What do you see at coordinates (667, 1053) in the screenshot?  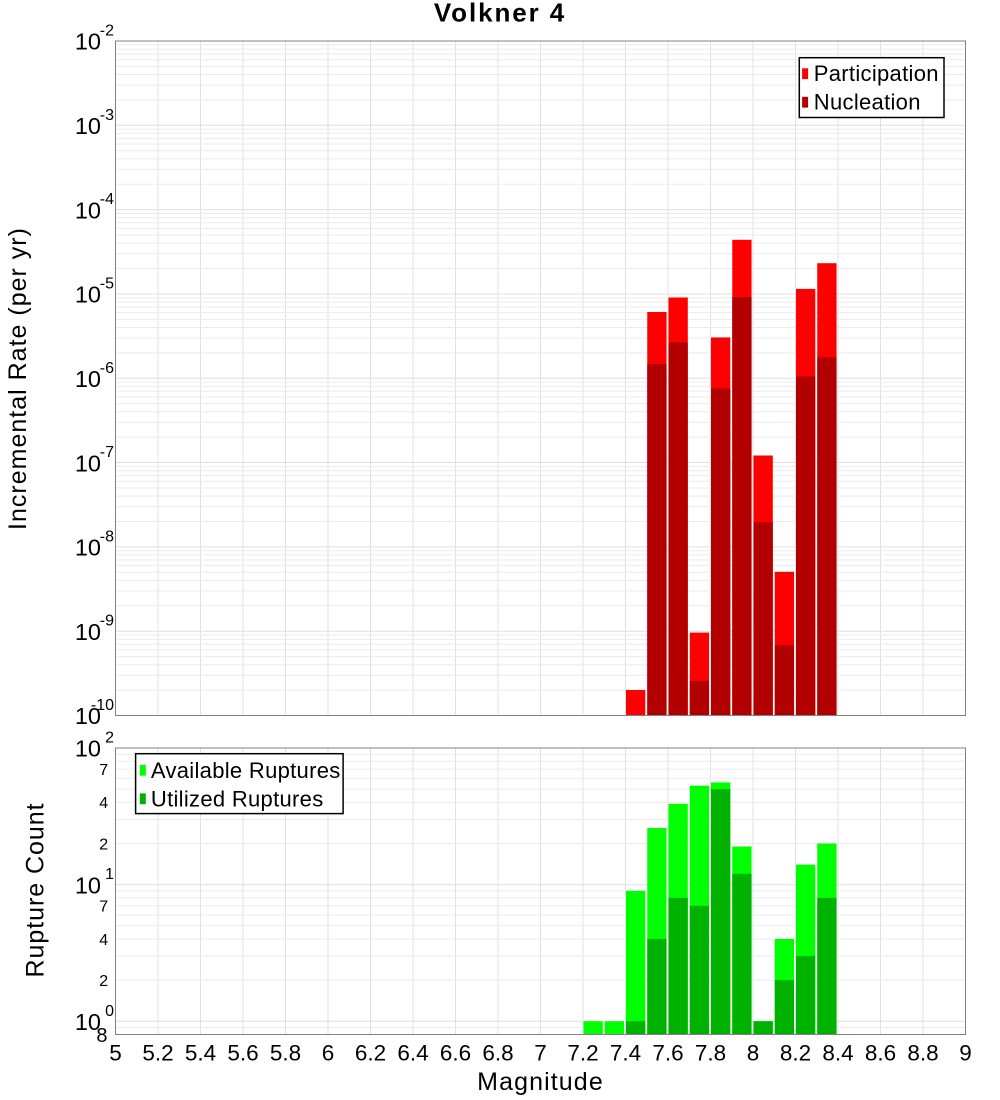 I see `svg-text: 7.6` at bounding box center [667, 1053].